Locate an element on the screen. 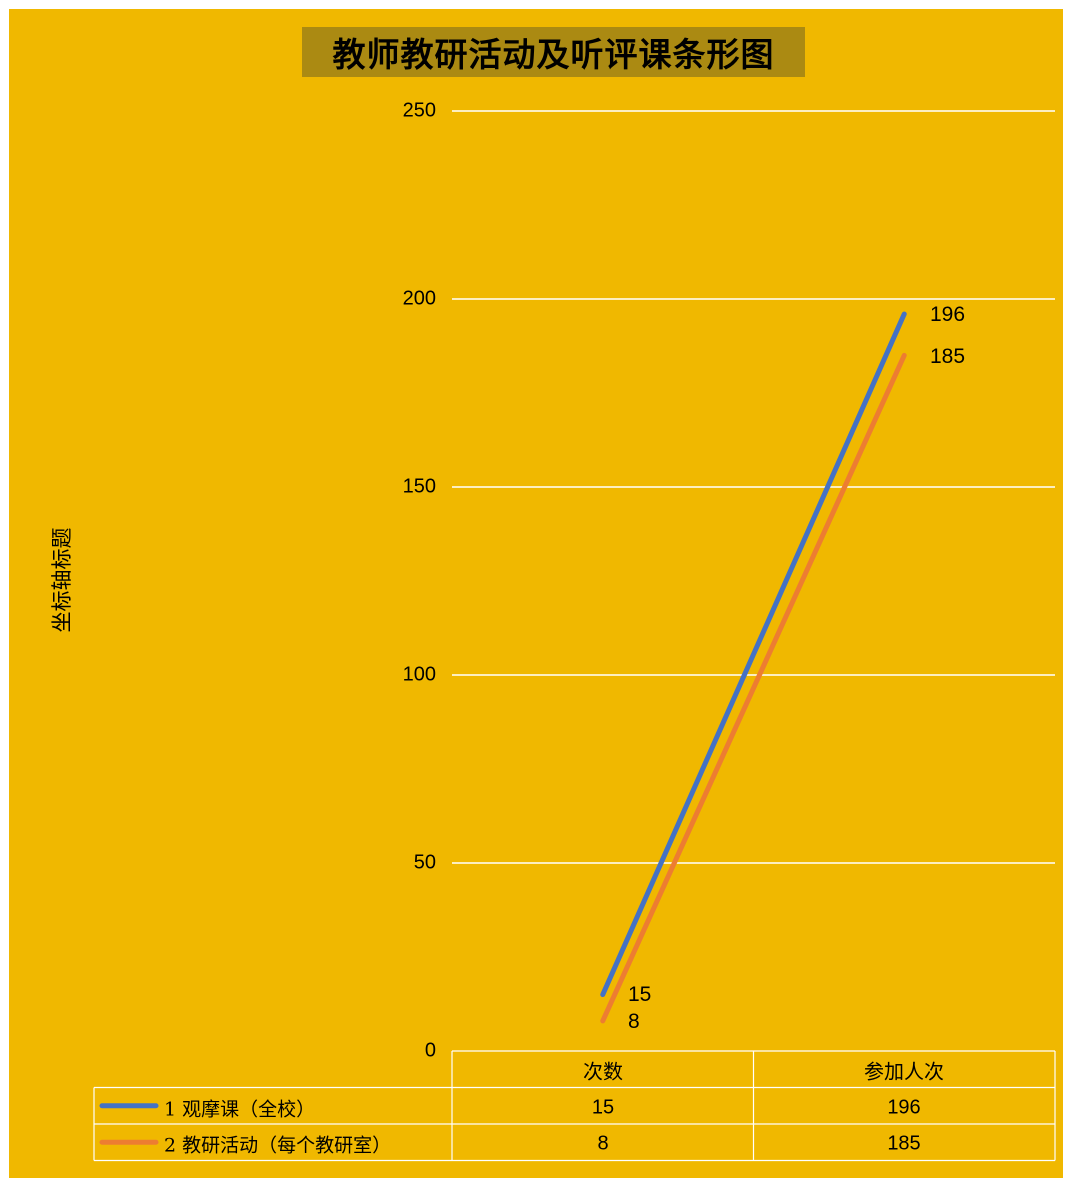 The height and width of the screenshot is (1187, 1072). legend-label-series1: 1 观摩课（全校） is located at coordinates (239, 1108).